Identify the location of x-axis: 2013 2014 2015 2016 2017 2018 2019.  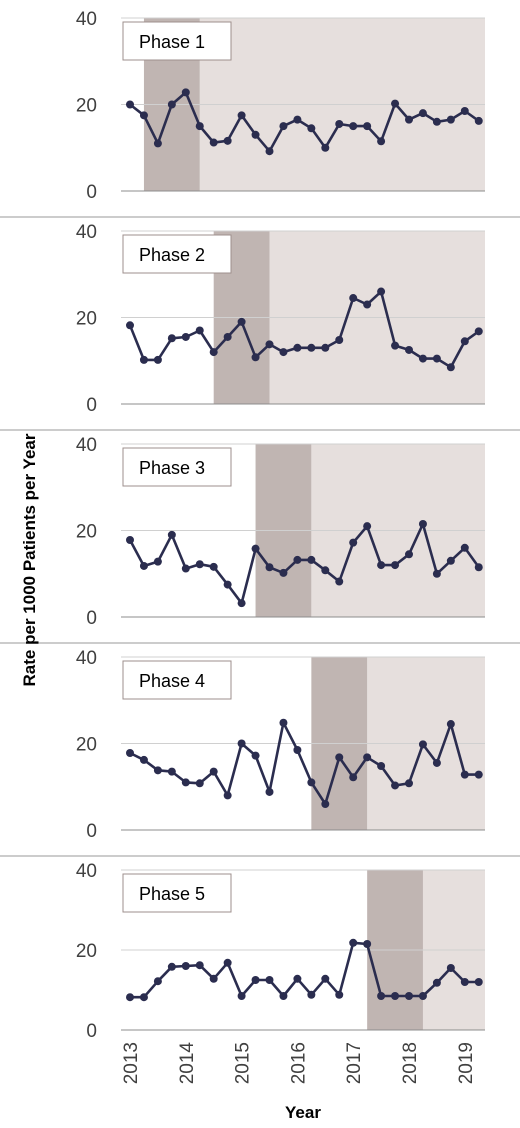
(299, 1063).